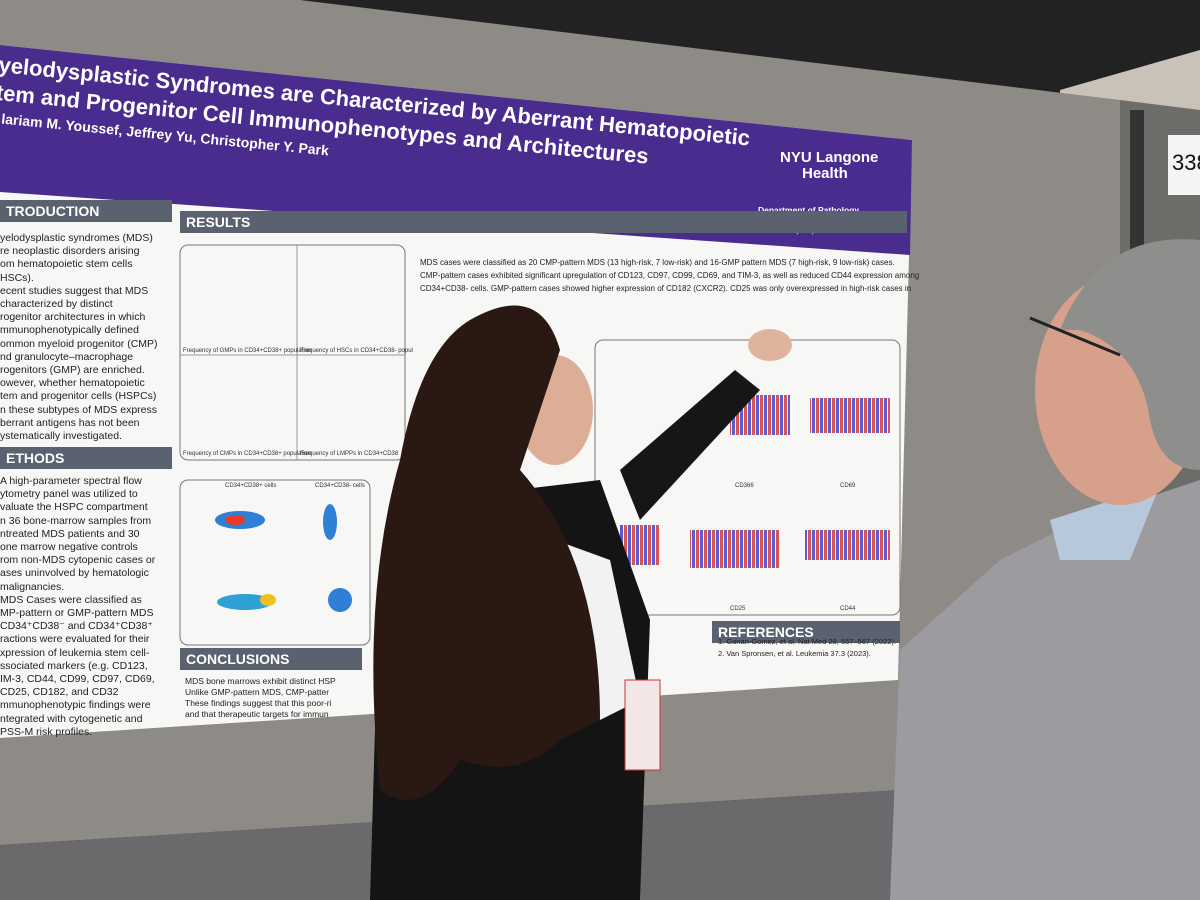  Describe the element at coordinates (70, 533) in the screenshot. I see `text-line: ntreated MDS patients and 30` at that location.